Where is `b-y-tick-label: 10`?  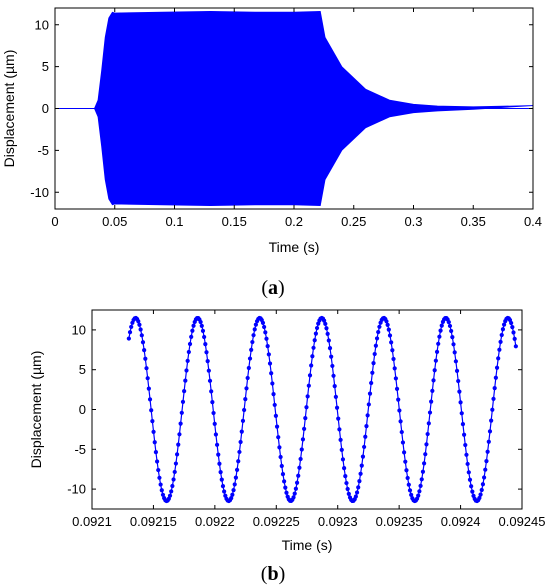 b-y-tick-label: 10 is located at coordinates (79, 329).